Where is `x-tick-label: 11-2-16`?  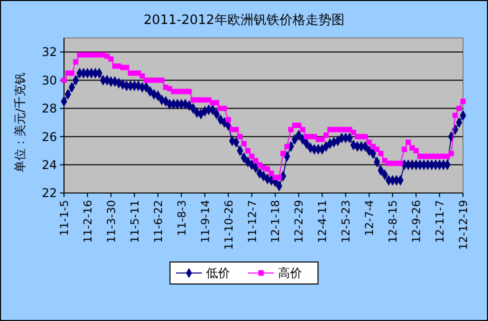 x-tick-label: 11-2-16 is located at coordinates (87, 221).